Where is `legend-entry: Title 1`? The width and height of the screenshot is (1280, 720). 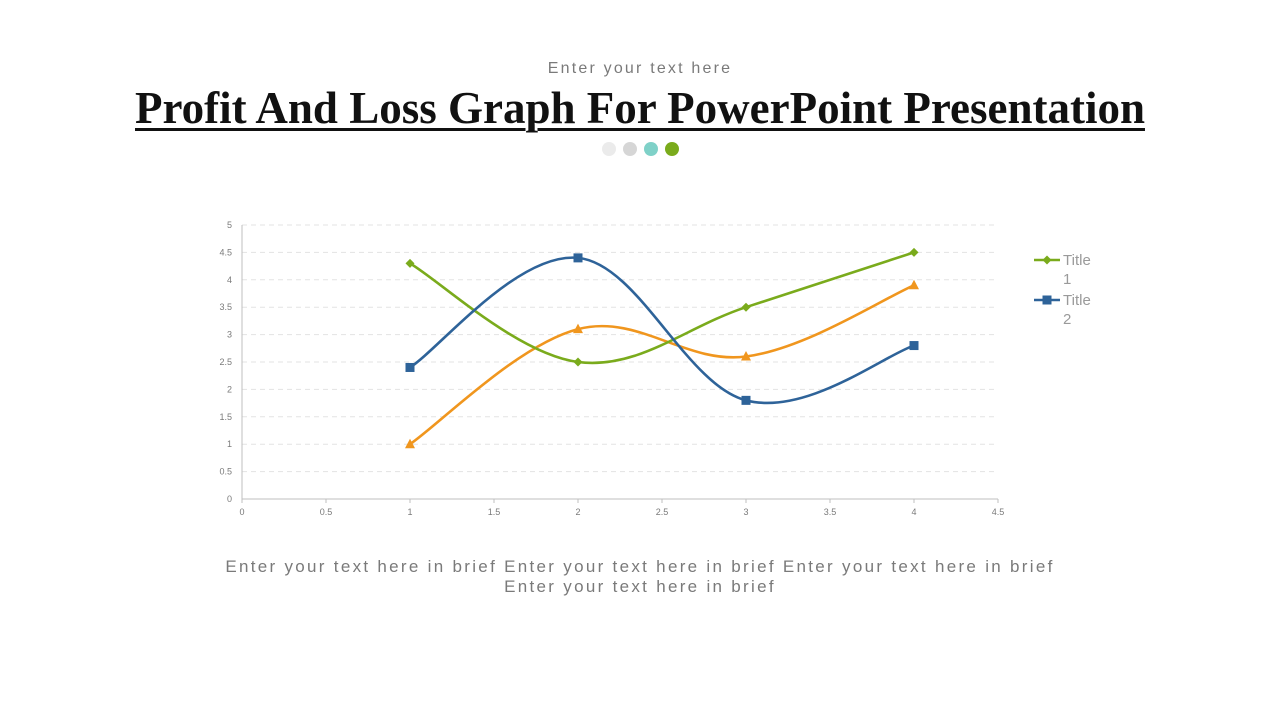 legend-entry: Title 1 is located at coordinates (1062, 270).